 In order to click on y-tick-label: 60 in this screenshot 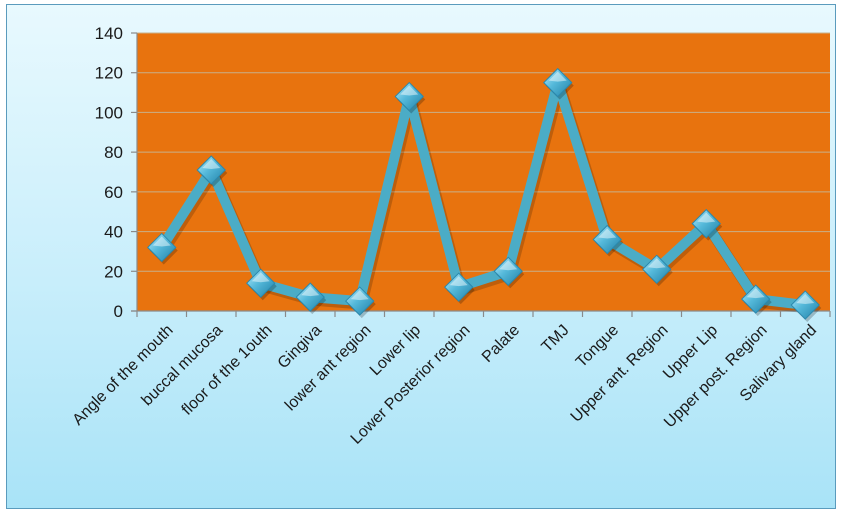, I will do `click(113, 192)`.